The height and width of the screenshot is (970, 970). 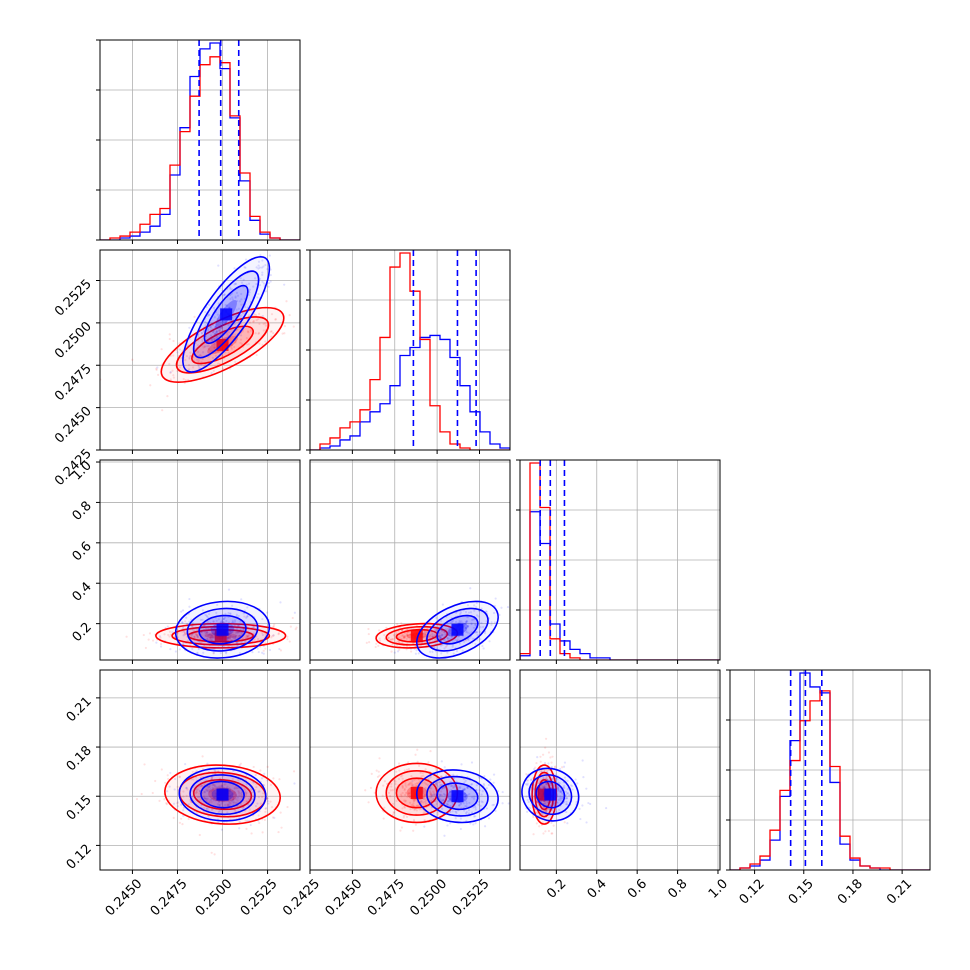 What do you see at coordinates (73, 425) in the screenshot?
I see `y-tick-label: 0.2450` at bounding box center [73, 425].